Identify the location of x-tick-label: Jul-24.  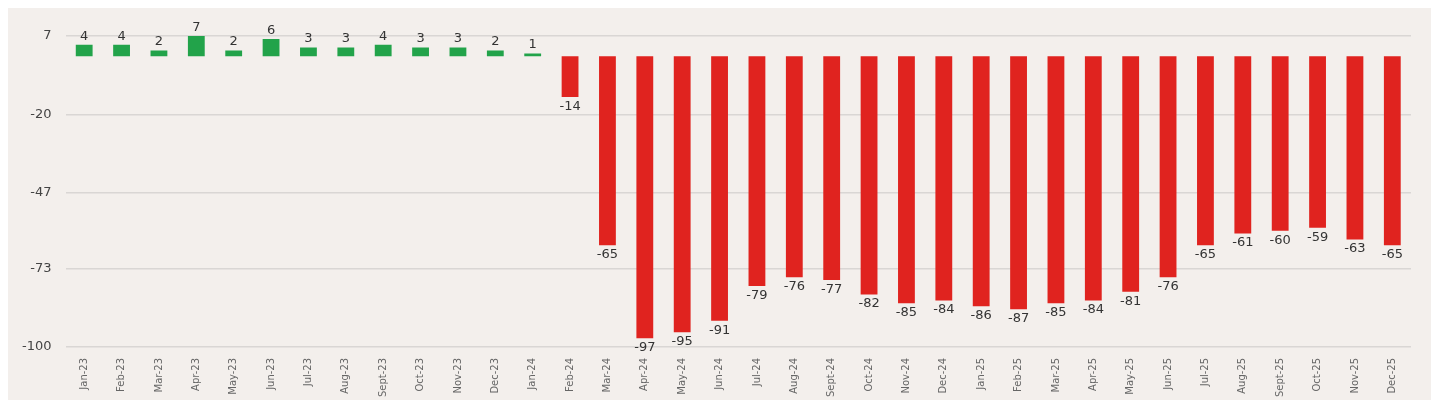
(756, 372).